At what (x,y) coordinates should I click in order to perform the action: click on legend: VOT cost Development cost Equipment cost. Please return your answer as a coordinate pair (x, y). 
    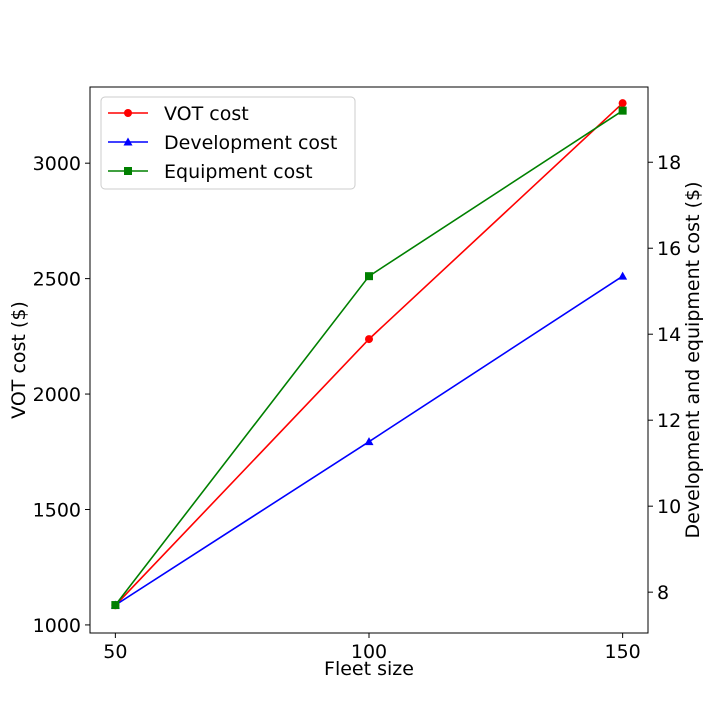
    Looking at the image, I should click on (228, 143).